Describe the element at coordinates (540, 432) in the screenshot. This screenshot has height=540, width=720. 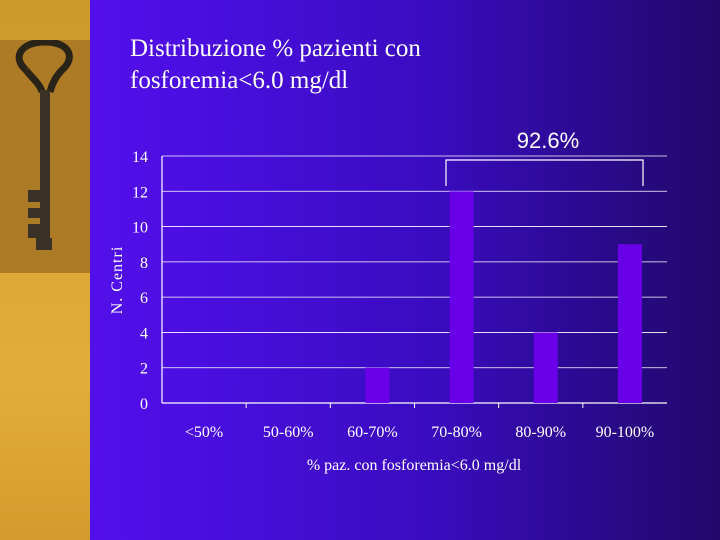
I see `x-tick-label: 80-90%` at that location.